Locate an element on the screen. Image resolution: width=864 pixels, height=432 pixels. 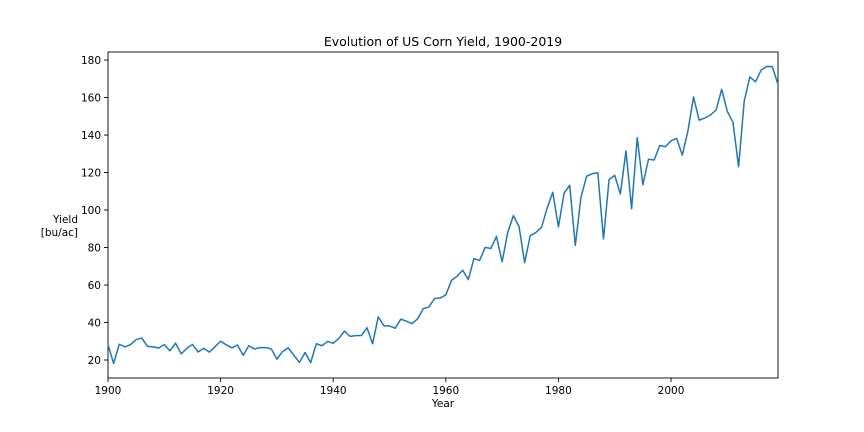
y-tick-label: 180 is located at coordinates (91, 61).